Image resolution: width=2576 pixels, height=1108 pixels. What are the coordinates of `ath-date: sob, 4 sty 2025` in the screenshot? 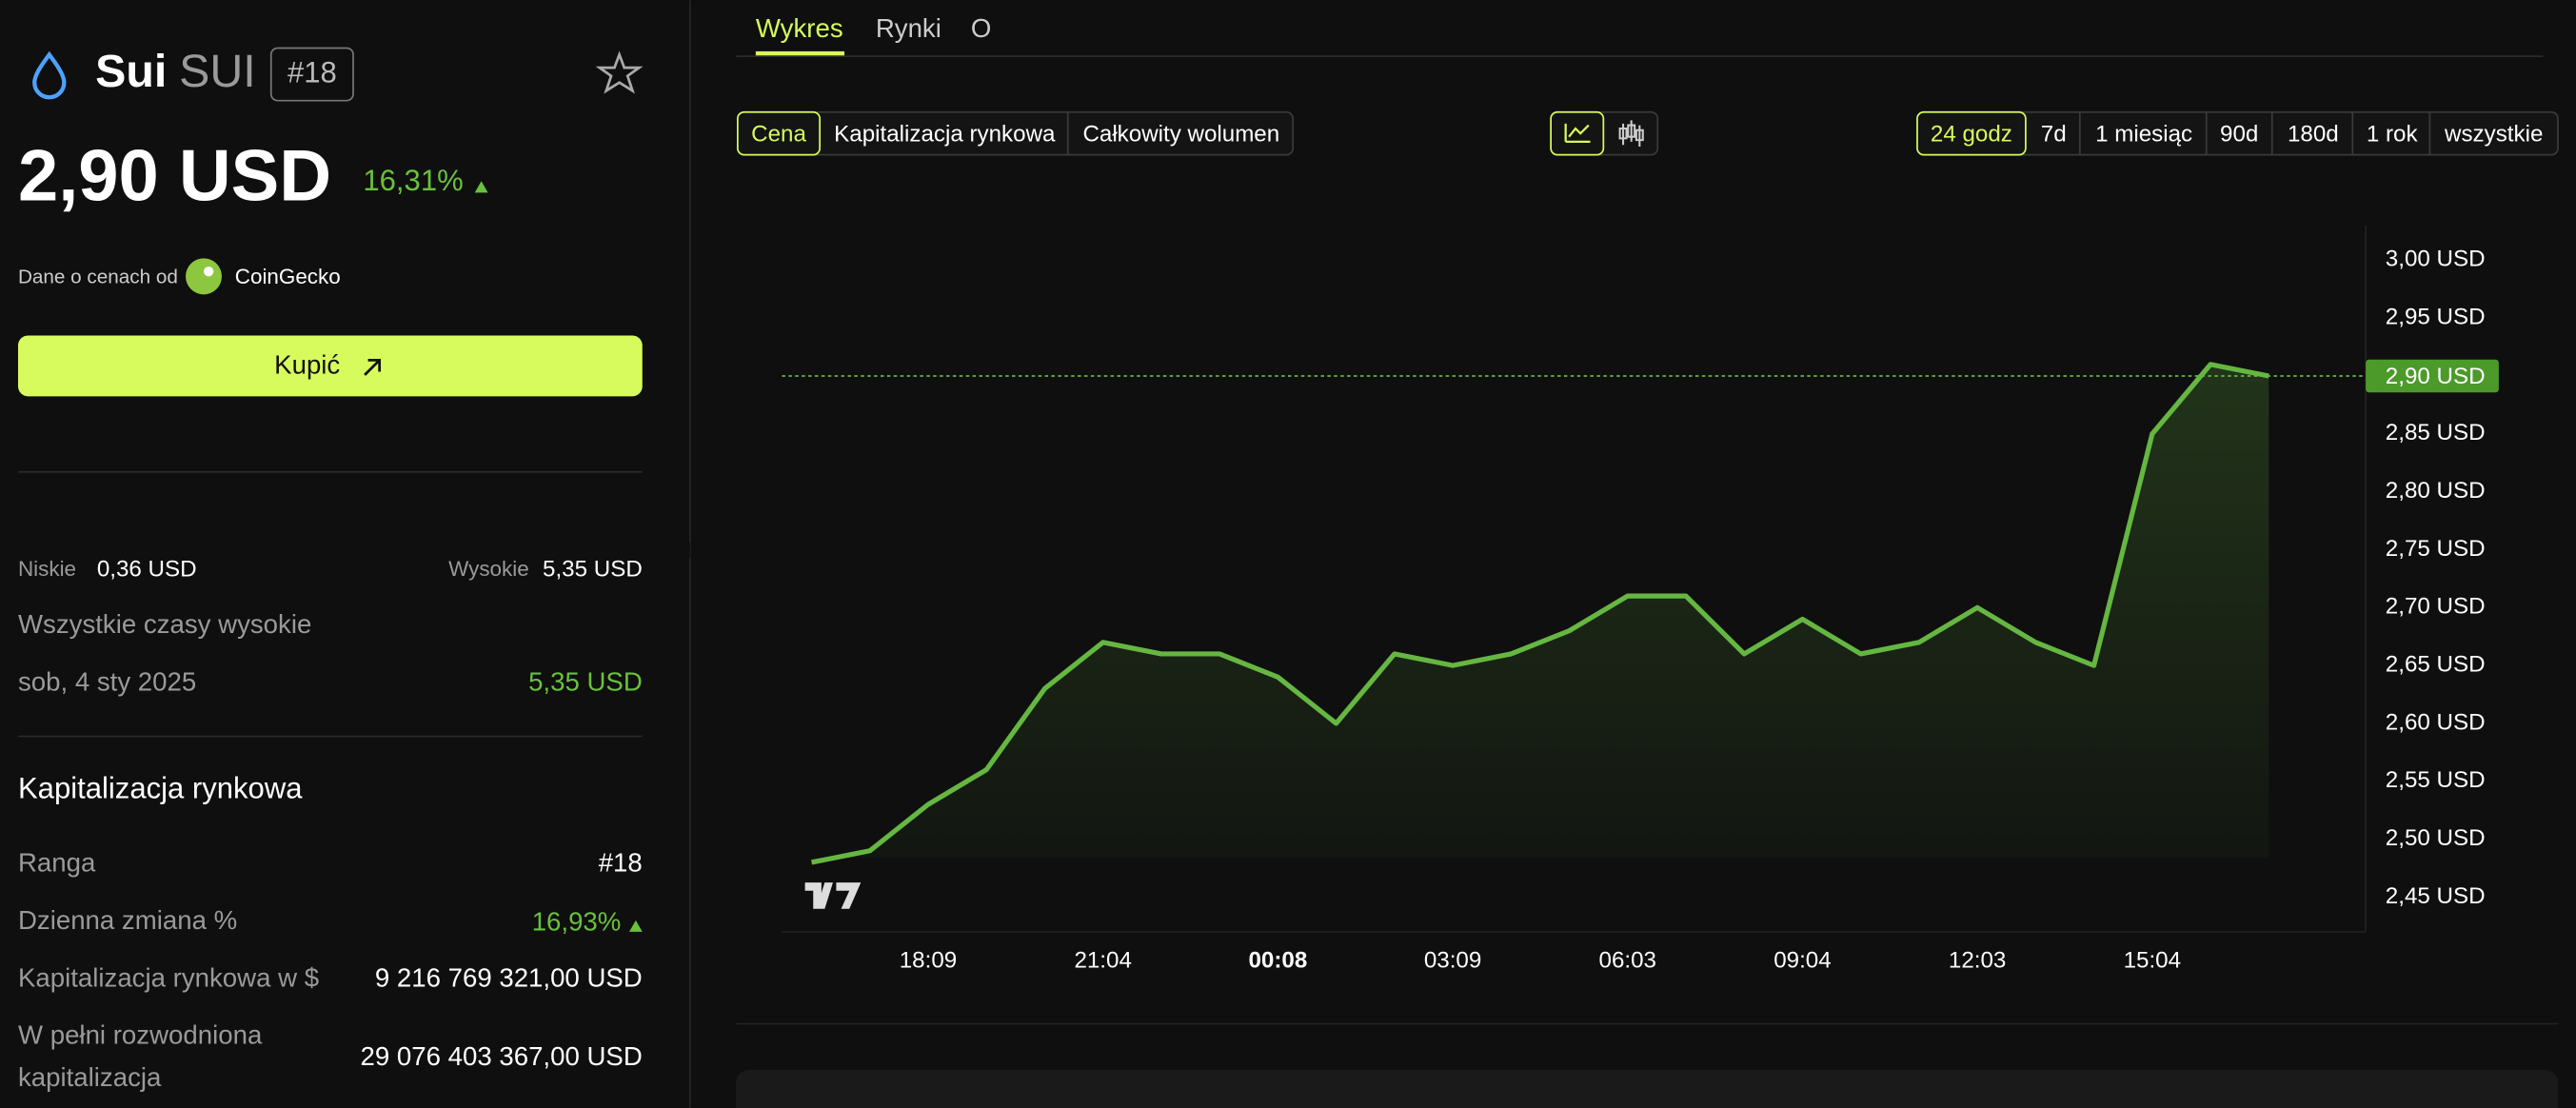 It's located at (107, 682).